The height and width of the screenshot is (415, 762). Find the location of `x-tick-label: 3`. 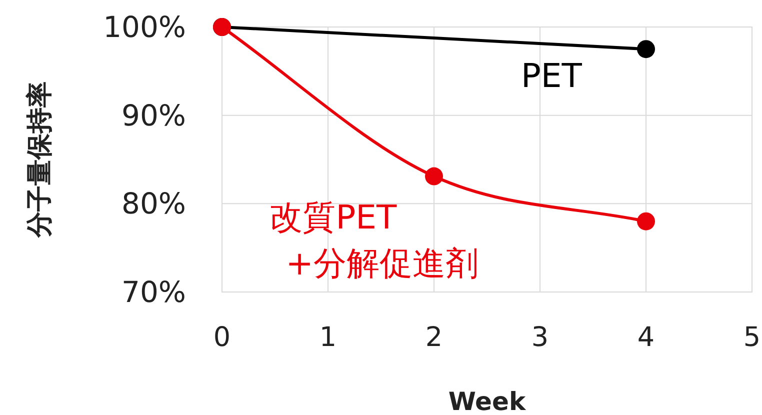

x-tick-label: 3 is located at coordinates (540, 337).